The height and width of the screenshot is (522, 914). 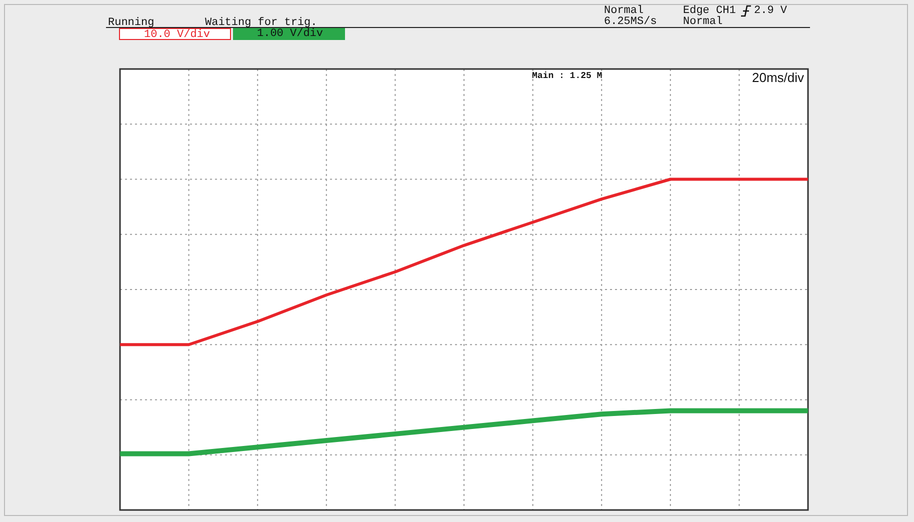 What do you see at coordinates (778, 77) in the screenshot?
I see `text: 20ms/div` at bounding box center [778, 77].